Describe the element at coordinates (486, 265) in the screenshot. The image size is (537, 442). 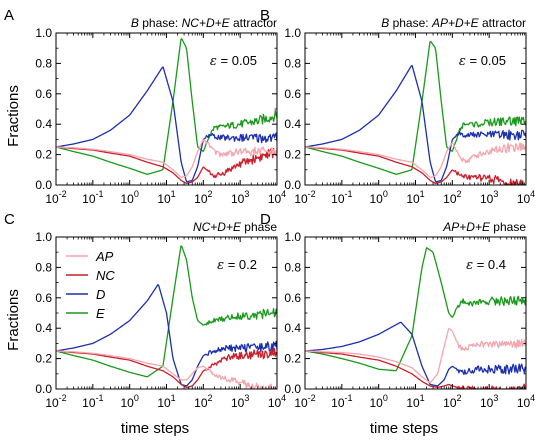
I see `epsilon-label: ε = 0.4` at that location.